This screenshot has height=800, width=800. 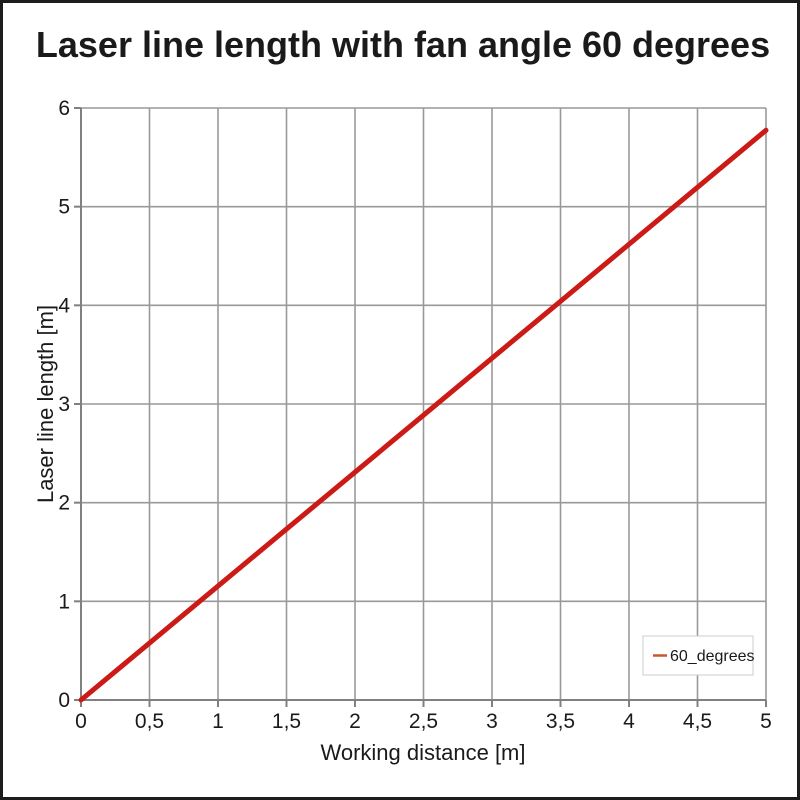 I want to click on x-tick-labels: 0 0,5 1 1,5 2 2,5 3 3,5 4 4,5 5, so click(x=423, y=721).